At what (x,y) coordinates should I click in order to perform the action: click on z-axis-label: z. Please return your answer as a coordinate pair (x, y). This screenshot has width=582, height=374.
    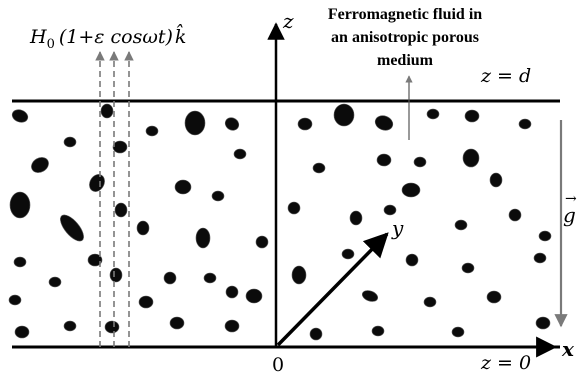
    Looking at the image, I should click on (288, 21).